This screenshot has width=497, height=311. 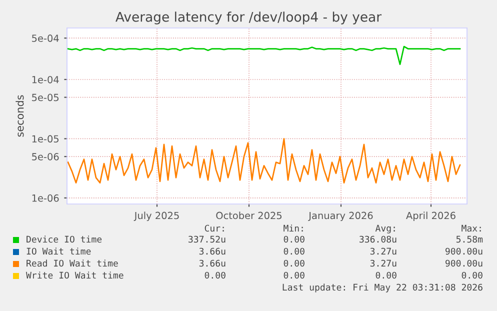 What do you see at coordinates (340, 217) in the screenshot?
I see `x-tick-label: January 2026` at bounding box center [340, 217].